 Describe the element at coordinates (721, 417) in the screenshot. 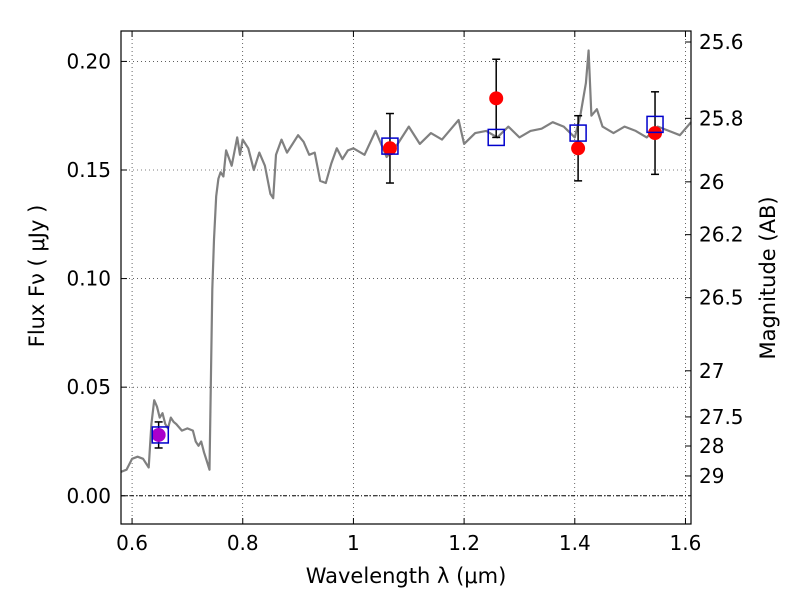

I see `magnitude-tick-label: 27.5` at that location.